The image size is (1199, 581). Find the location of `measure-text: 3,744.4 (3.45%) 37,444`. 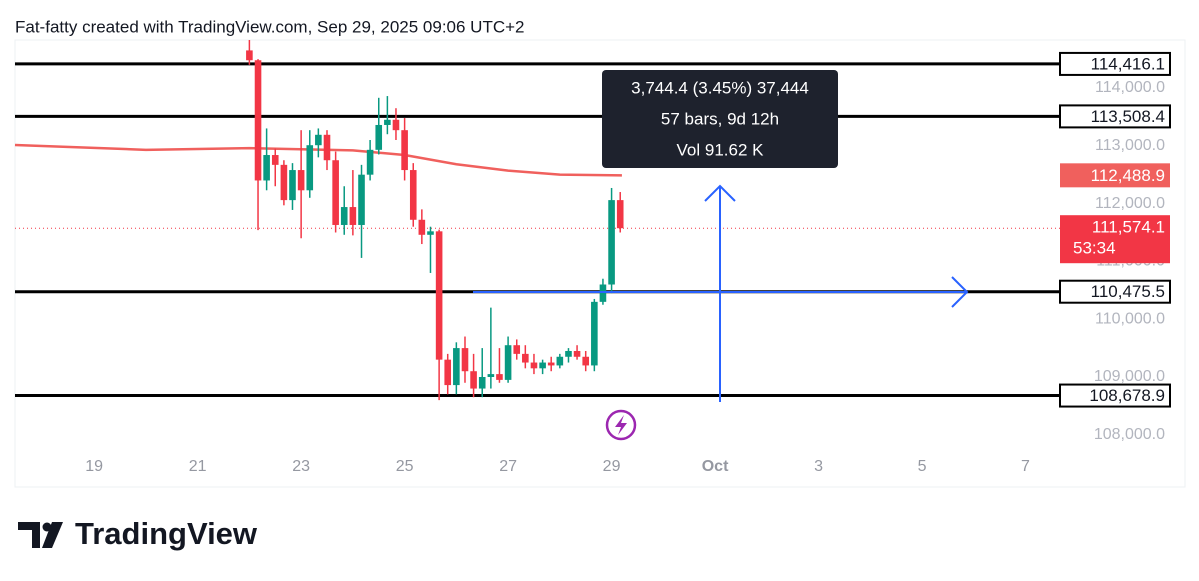

measure-text: 3,744.4 (3.45%) 37,444 is located at coordinates (720, 87).